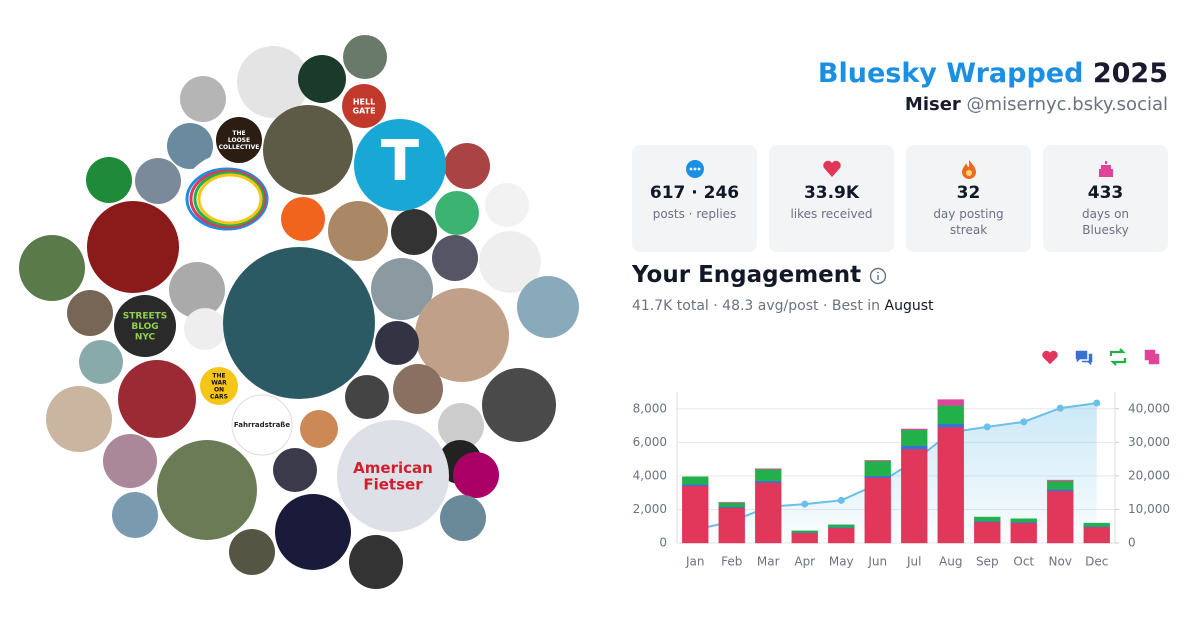 Image resolution: width=1200 pixels, height=630 pixels. I want to click on x-tick-label: Dec, so click(1096, 562).